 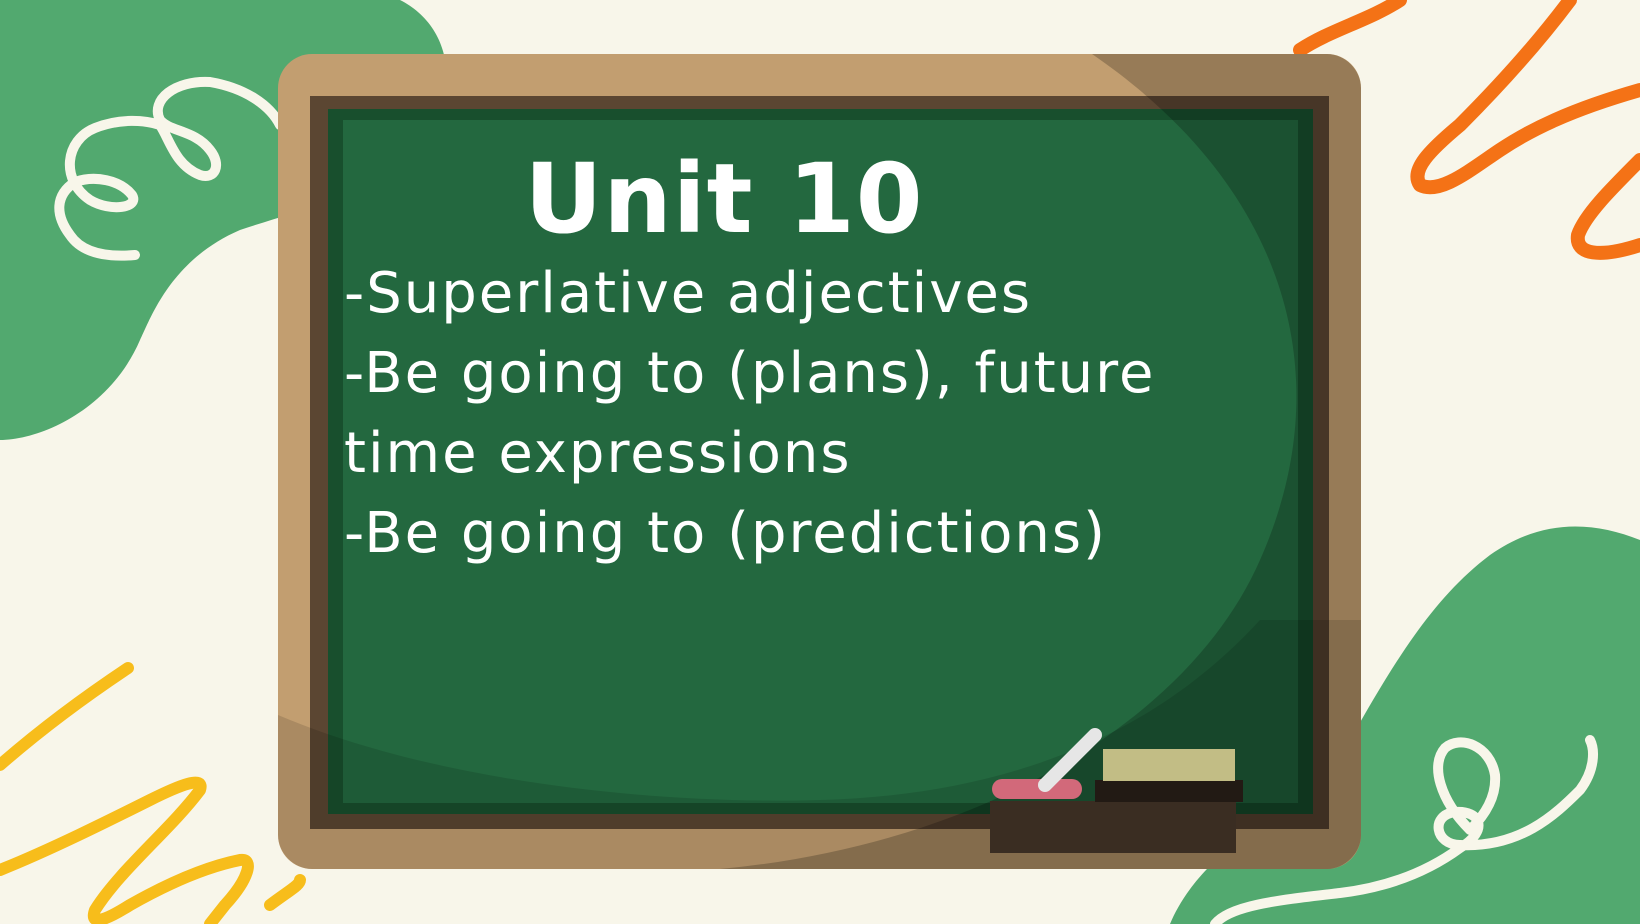 I want to click on orange-scribble-top-right, so click(x=1466, y=130).